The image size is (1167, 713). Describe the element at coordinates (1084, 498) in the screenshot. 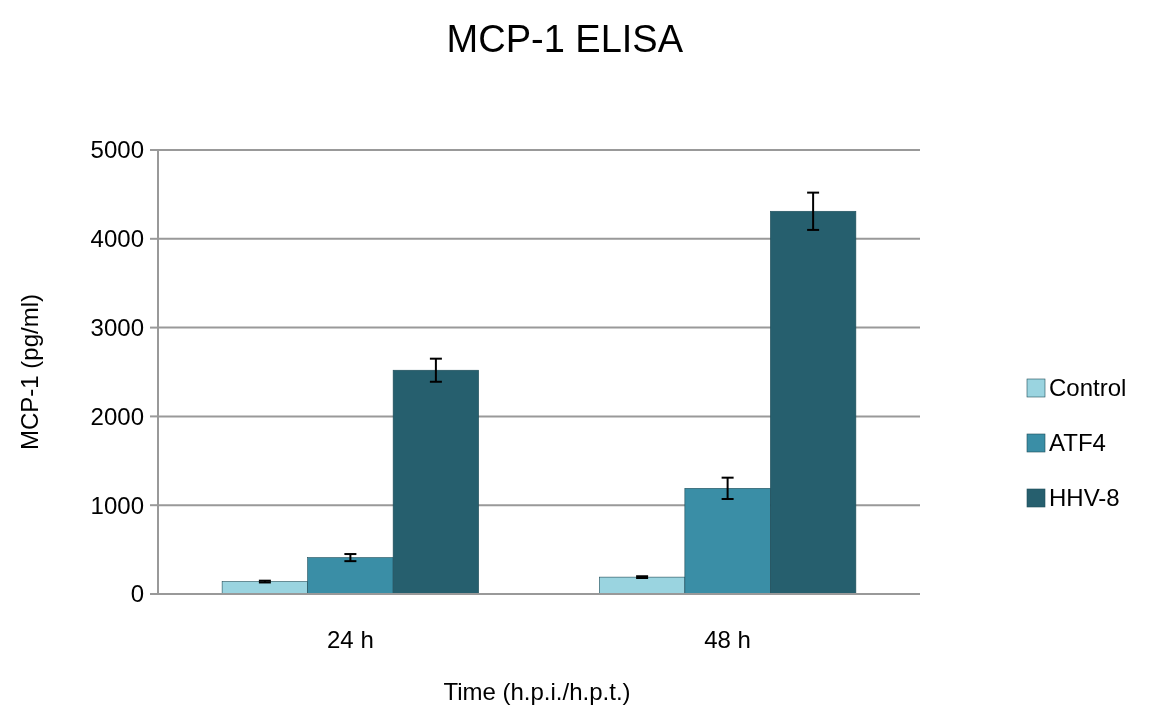

I see `legend-label: HHV-8` at that location.